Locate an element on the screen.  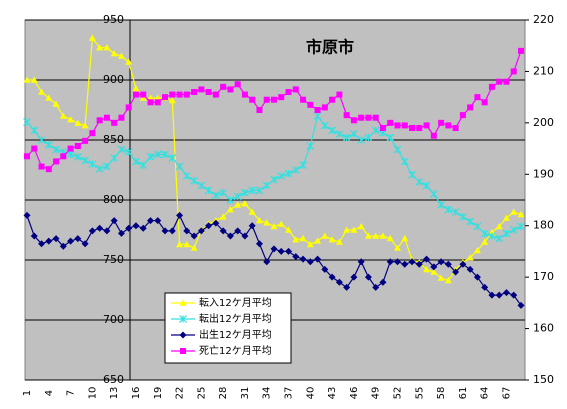
chart-title: 市原市 is located at coordinates (330, 47).